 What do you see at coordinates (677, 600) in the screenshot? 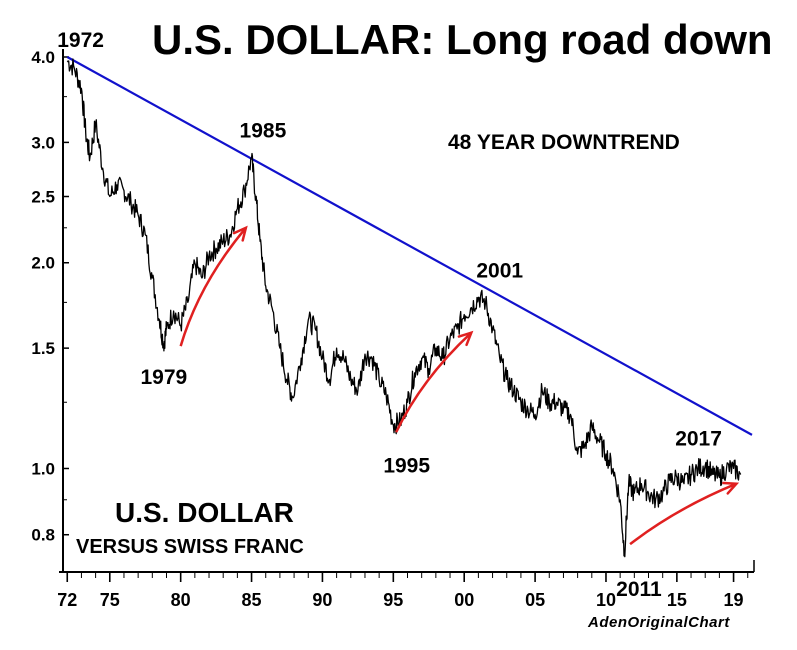
I see `x-tick-label: 15` at bounding box center [677, 600].